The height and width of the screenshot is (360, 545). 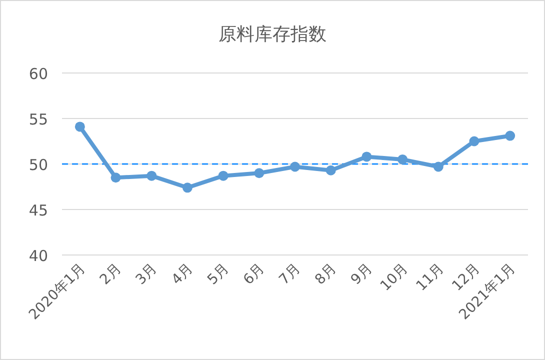 What do you see at coordinates (272, 34) in the screenshot?
I see `chart-title: 原料库存指数` at bounding box center [272, 34].